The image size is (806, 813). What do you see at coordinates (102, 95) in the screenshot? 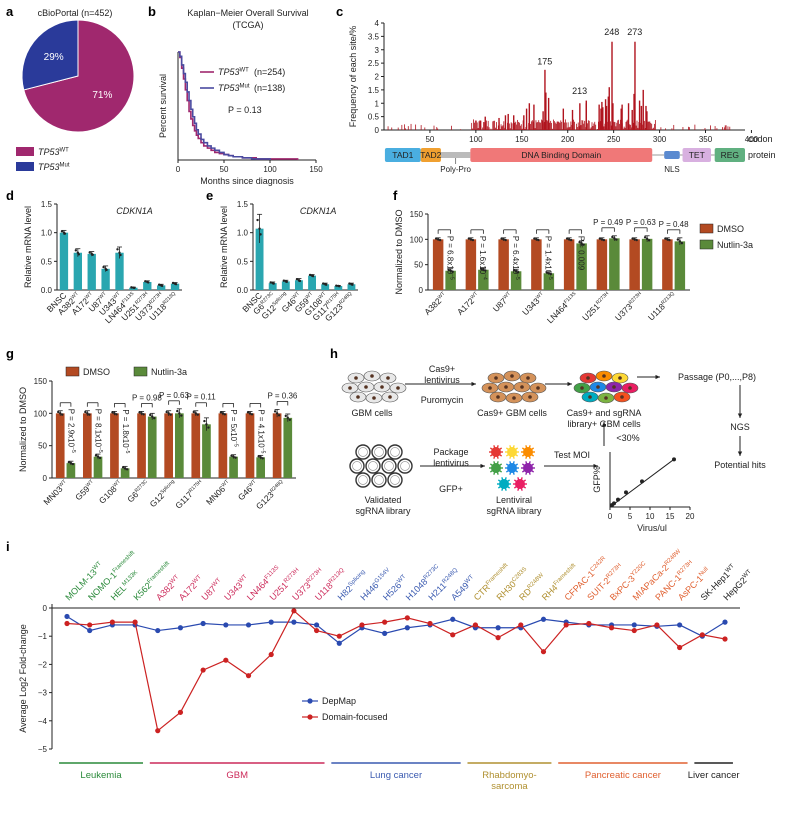
I see `pie-slice-label: 71%` at bounding box center [102, 95].